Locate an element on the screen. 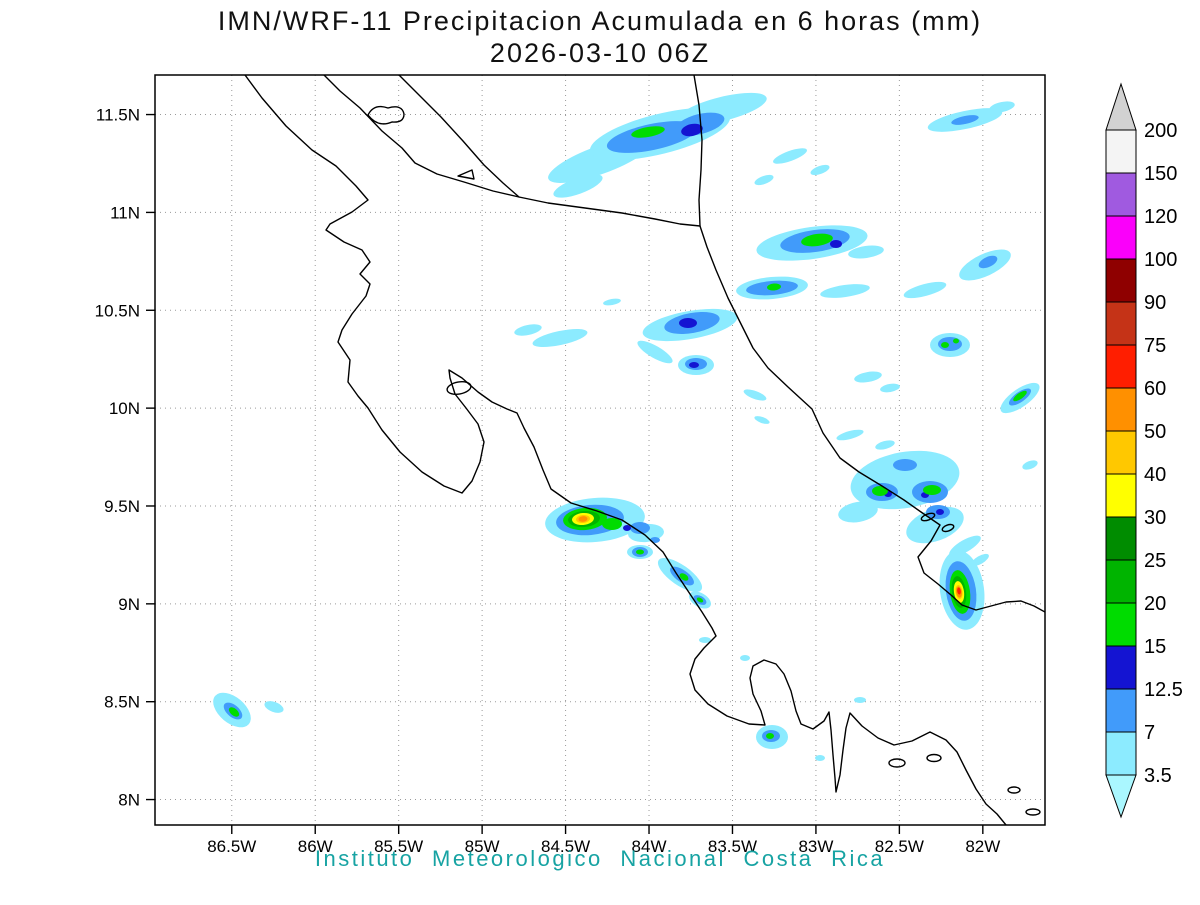 The height and width of the screenshot is (905, 1200). lon-tick-label: 86.5W is located at coordinates (231, 846).